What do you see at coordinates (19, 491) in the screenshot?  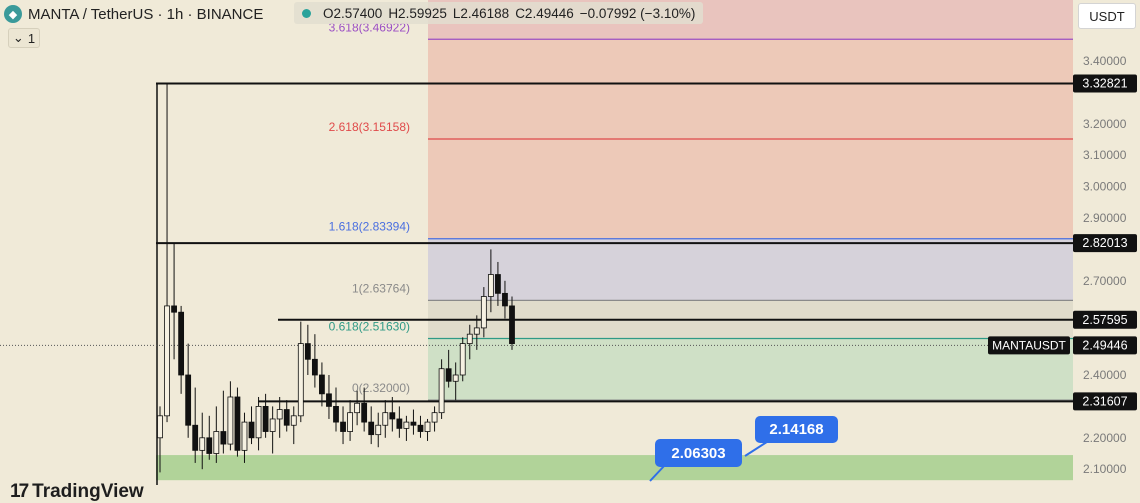 I see `tradingview-mark-icon: 17` at bounding box center [19, 491].